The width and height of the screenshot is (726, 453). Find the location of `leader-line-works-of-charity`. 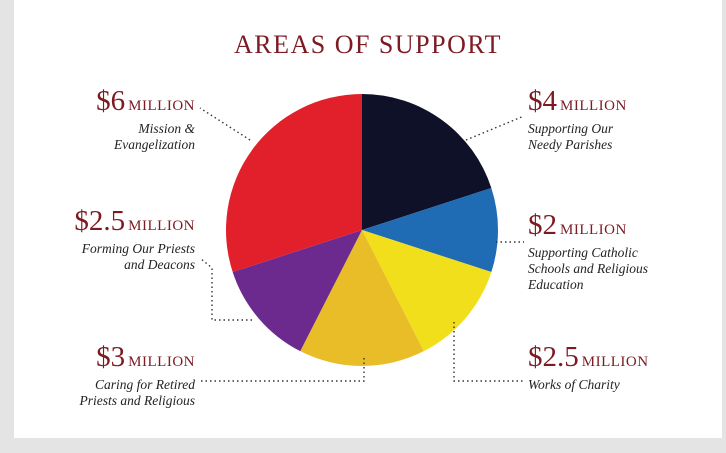

leader-line-works-of-charity is located at coordinates (489, 351).